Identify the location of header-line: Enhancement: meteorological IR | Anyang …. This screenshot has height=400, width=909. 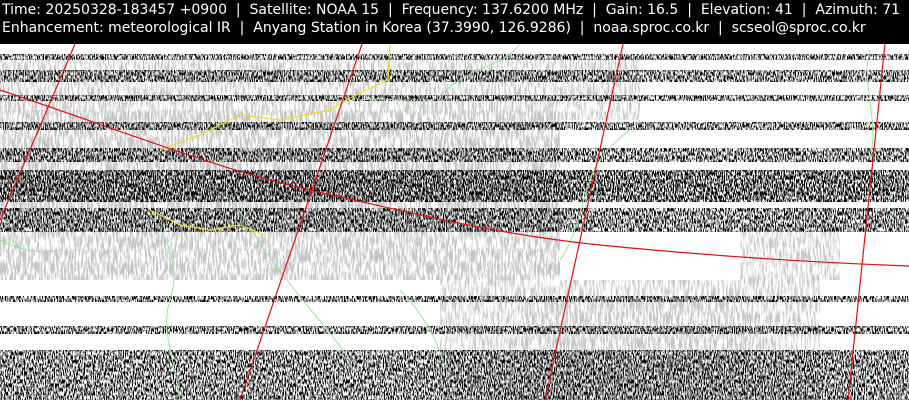
(434, 28).